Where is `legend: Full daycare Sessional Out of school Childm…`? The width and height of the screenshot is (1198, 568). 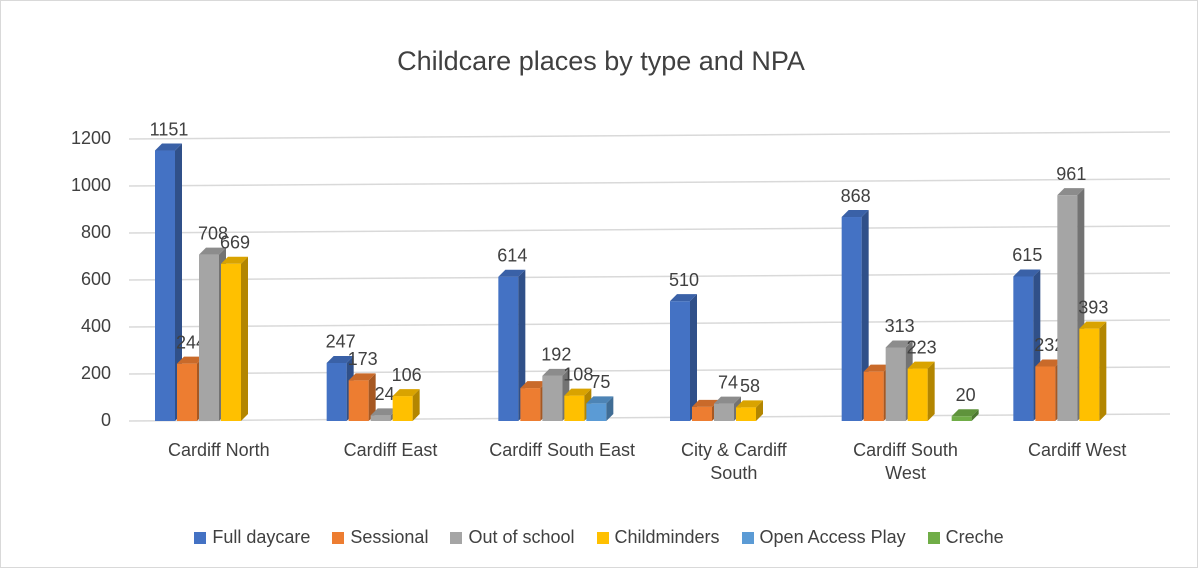
legend: Full daycare Sessional Out of school Childm… is located at coordinates (599, 537).